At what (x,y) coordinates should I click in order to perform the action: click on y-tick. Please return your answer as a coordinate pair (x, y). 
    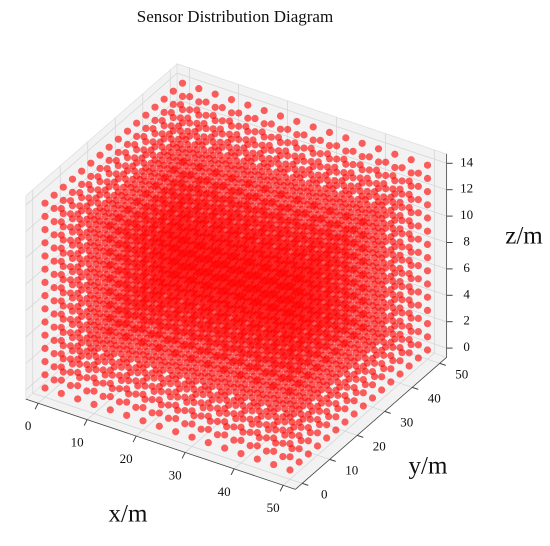
    Looking at the image, I should click on (305, 484).